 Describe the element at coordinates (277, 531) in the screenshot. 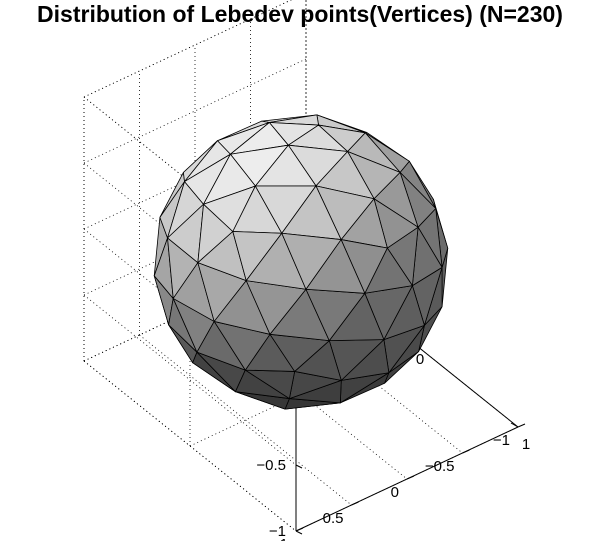

I see `z-tick-label: −1` at that location.